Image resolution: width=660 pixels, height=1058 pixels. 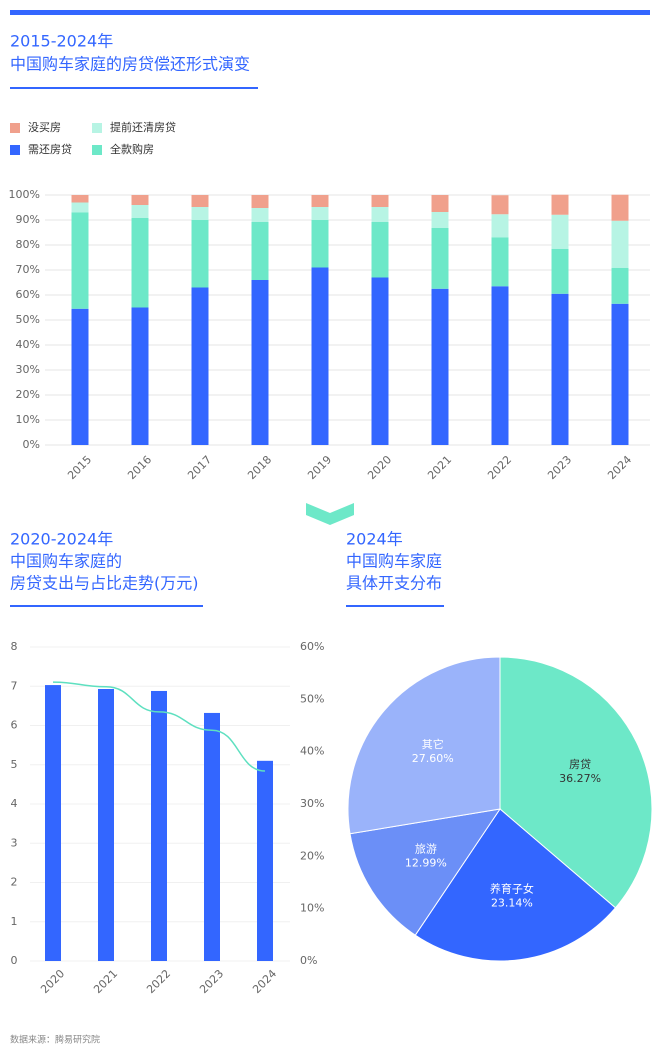 What do you see at coordinates (330, 514) in the screenshot?
I see `chevron` at bounding box center [330, 514].